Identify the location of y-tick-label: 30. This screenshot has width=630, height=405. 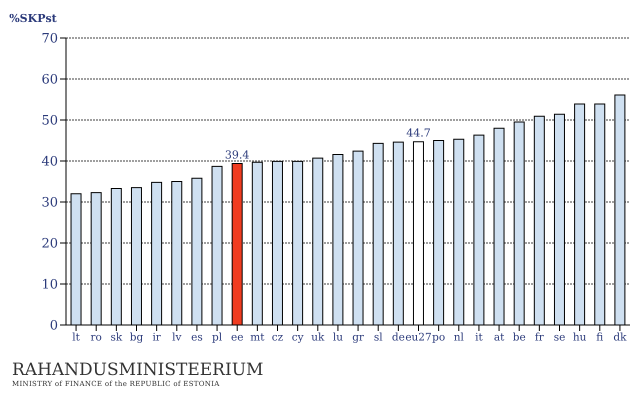
(49, 203).